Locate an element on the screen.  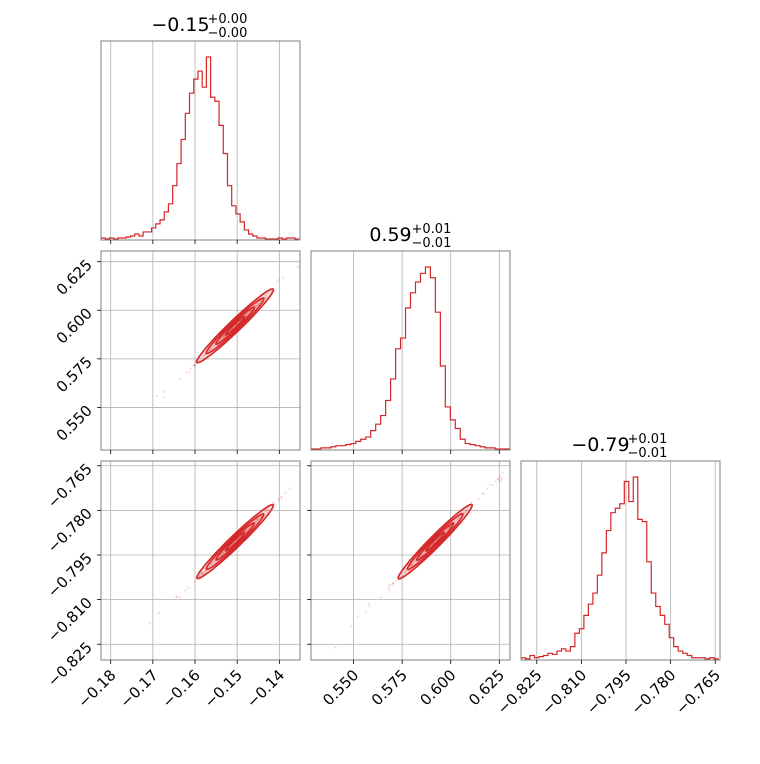
x-tick-label: −0.780 is located at coordinates (653, 692).